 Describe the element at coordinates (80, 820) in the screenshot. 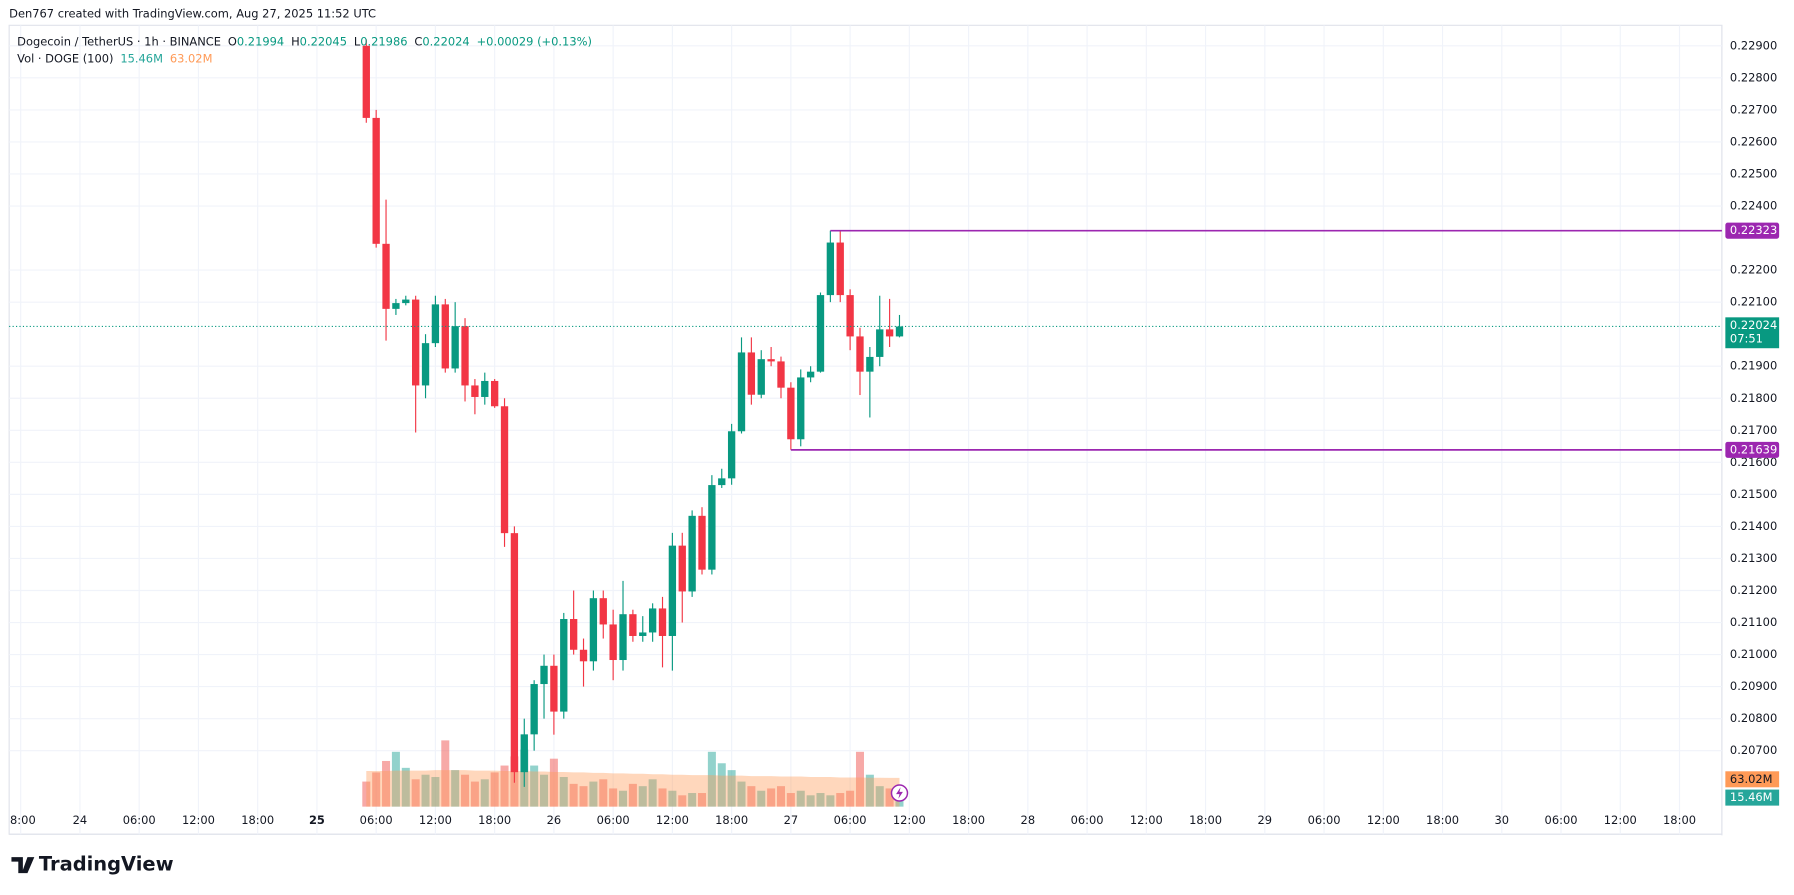

I see `x-tick-label: 24` at that location.